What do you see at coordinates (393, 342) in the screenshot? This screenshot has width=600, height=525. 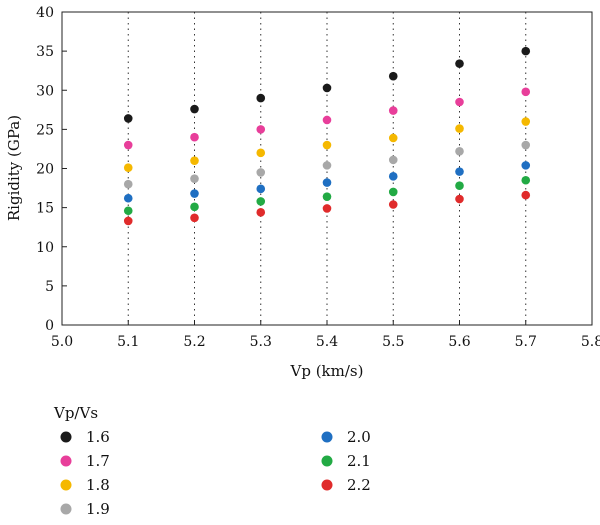 I see `x-tick-label: 5.5` at bounding box center [393, 342].